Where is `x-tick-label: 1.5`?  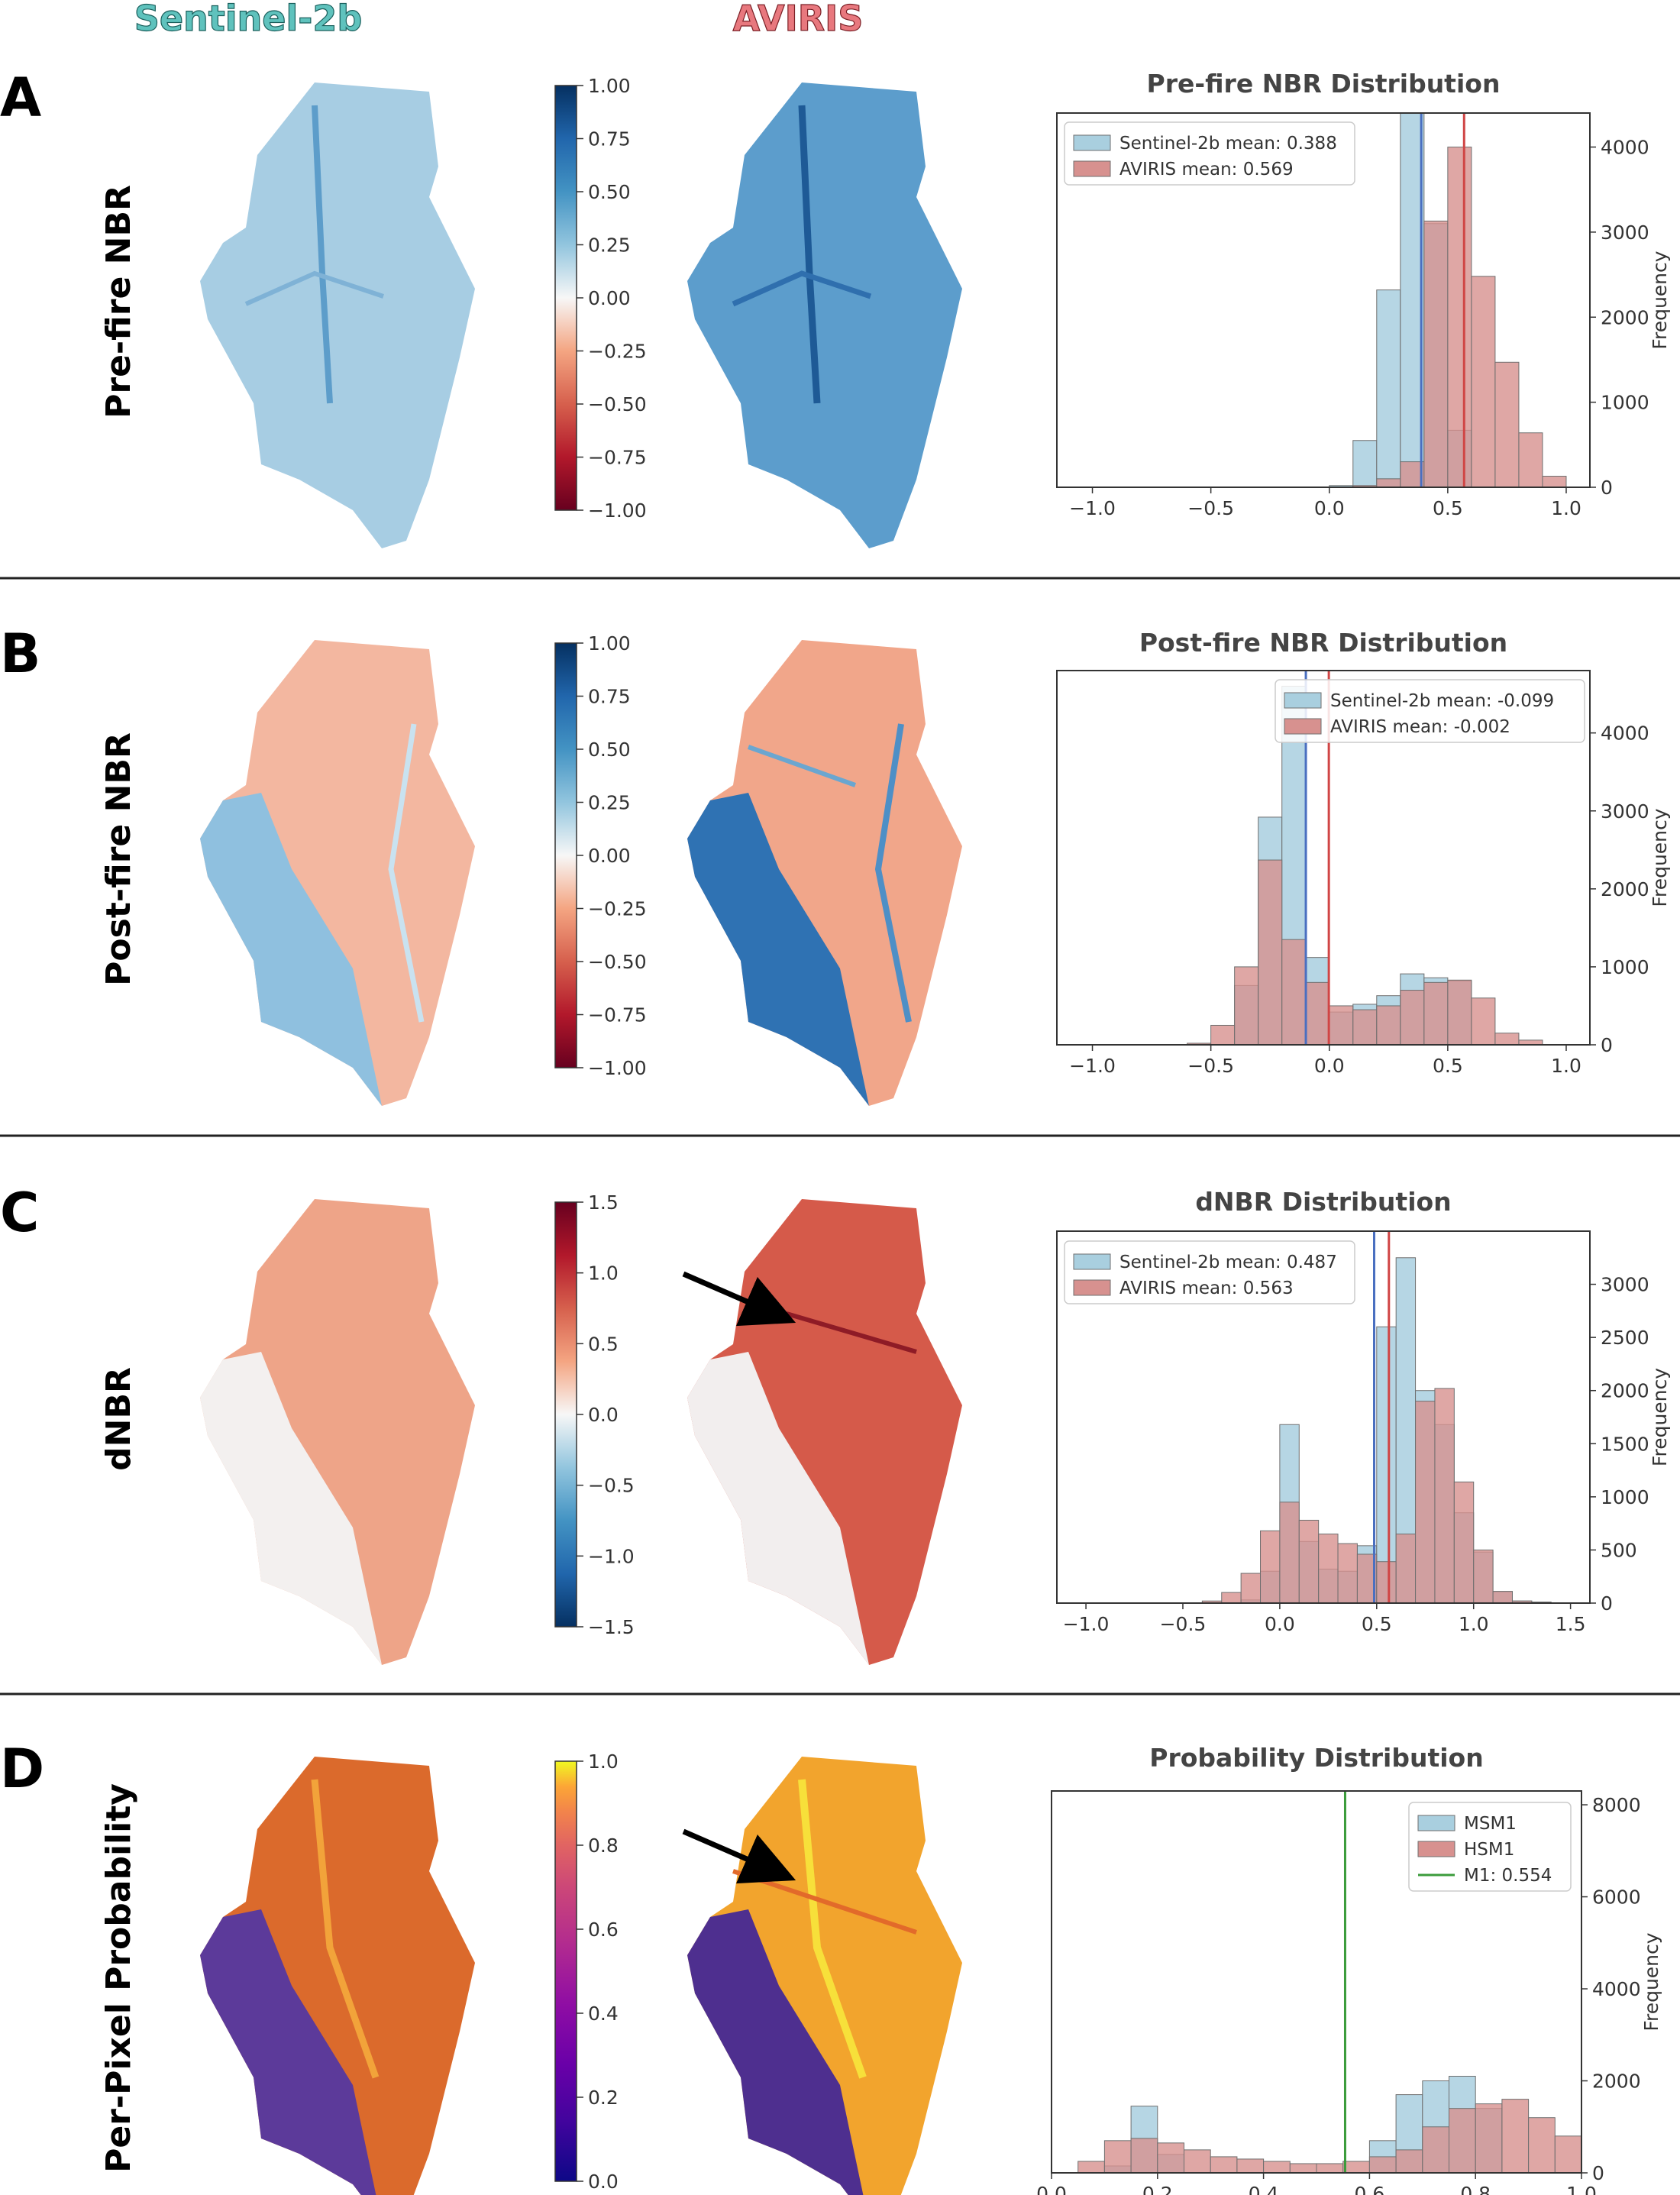
x-tick-label: 1.5 is located at coordinates (1571, 1624).